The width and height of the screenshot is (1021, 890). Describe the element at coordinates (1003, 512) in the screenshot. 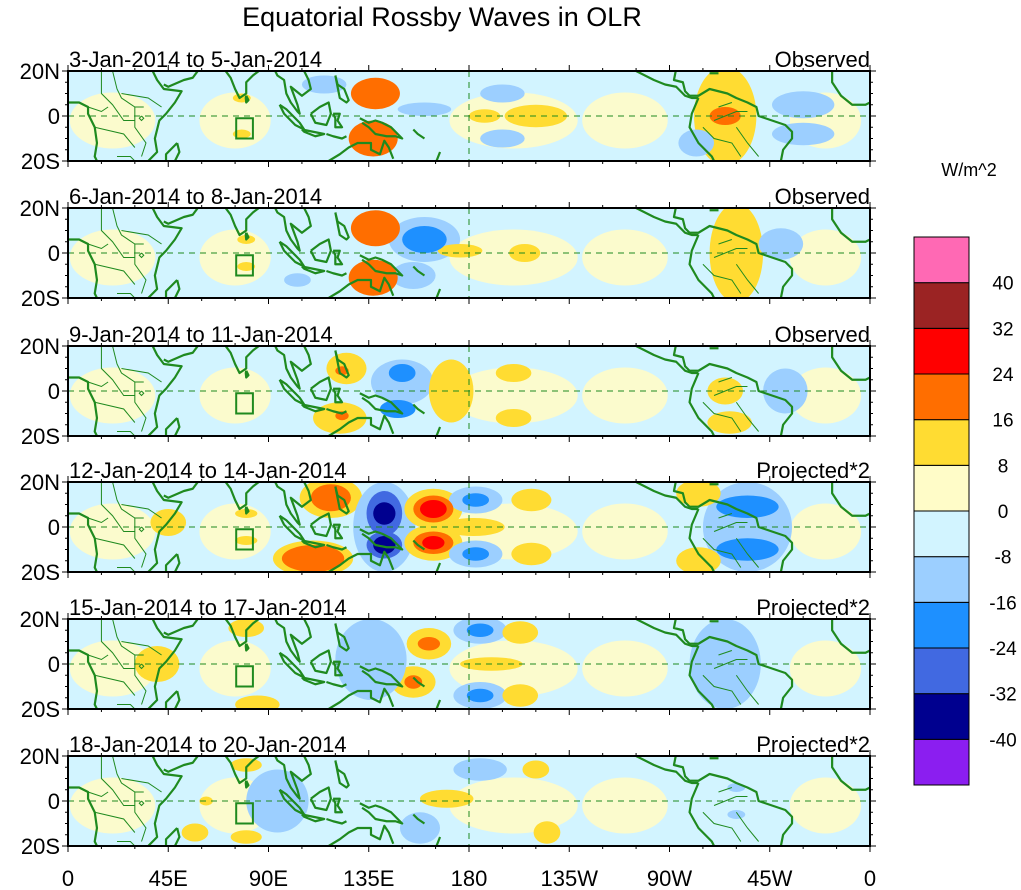

I see `colorbar-tick-label: 0` at that location.